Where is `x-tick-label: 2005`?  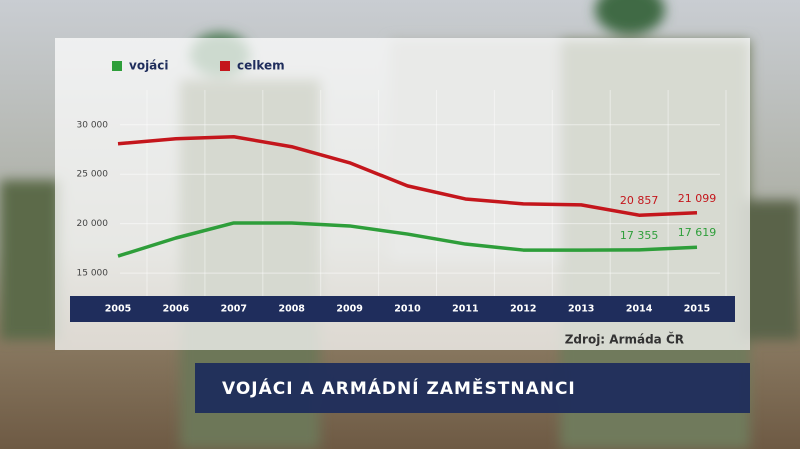 x-tick-label: 2005 is located at coordinates (118, 309).